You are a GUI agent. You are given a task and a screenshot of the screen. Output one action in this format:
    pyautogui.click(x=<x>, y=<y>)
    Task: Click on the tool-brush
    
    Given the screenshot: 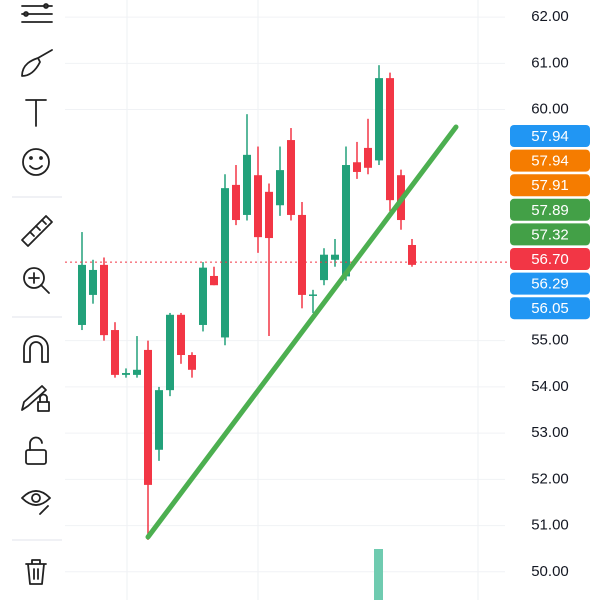 What is the action you would take?
    pyautogui.click(x=37, y=63)
    